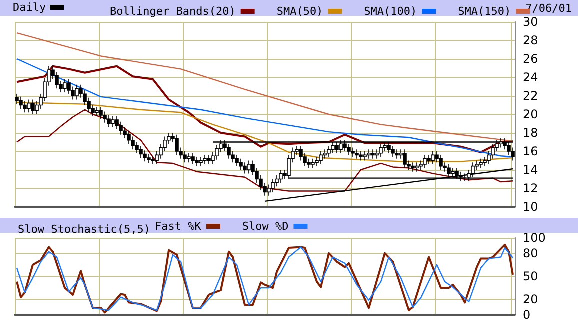  Describe the element at coordinates (530, 253) in the screenshot. I see `y-tick-label: 80` at that location.